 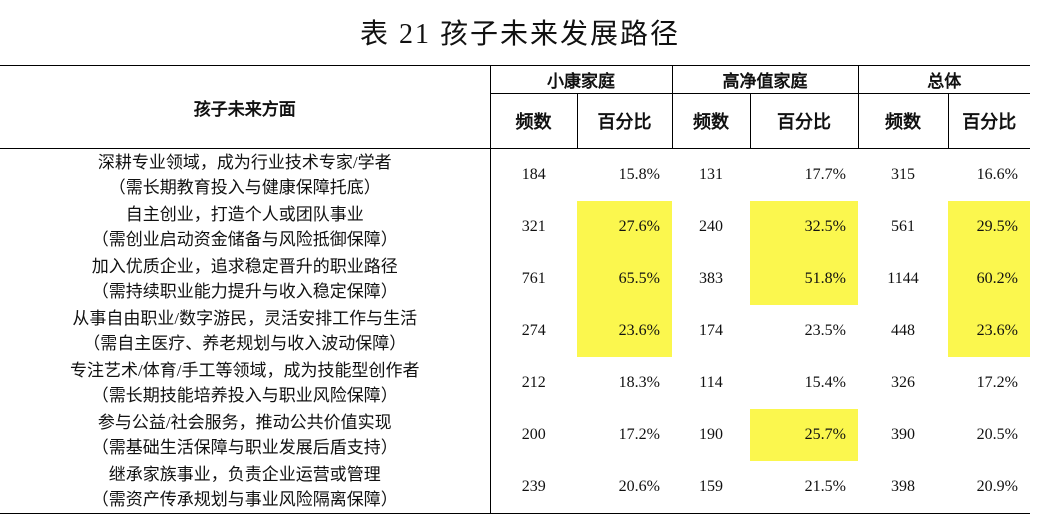 What do you see at coordinates (244, 291) in the screenshot?
I see `row-label-line: （需持续职业能力提升与收入稳定保障）` at bounding box center [244, 291].